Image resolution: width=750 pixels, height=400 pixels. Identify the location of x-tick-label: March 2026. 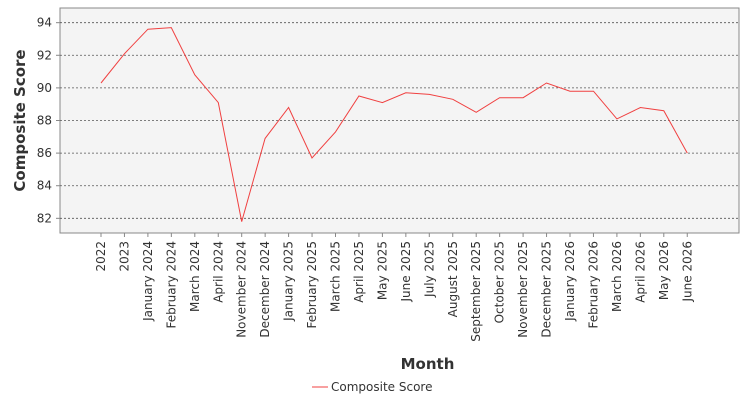
(617, 276).